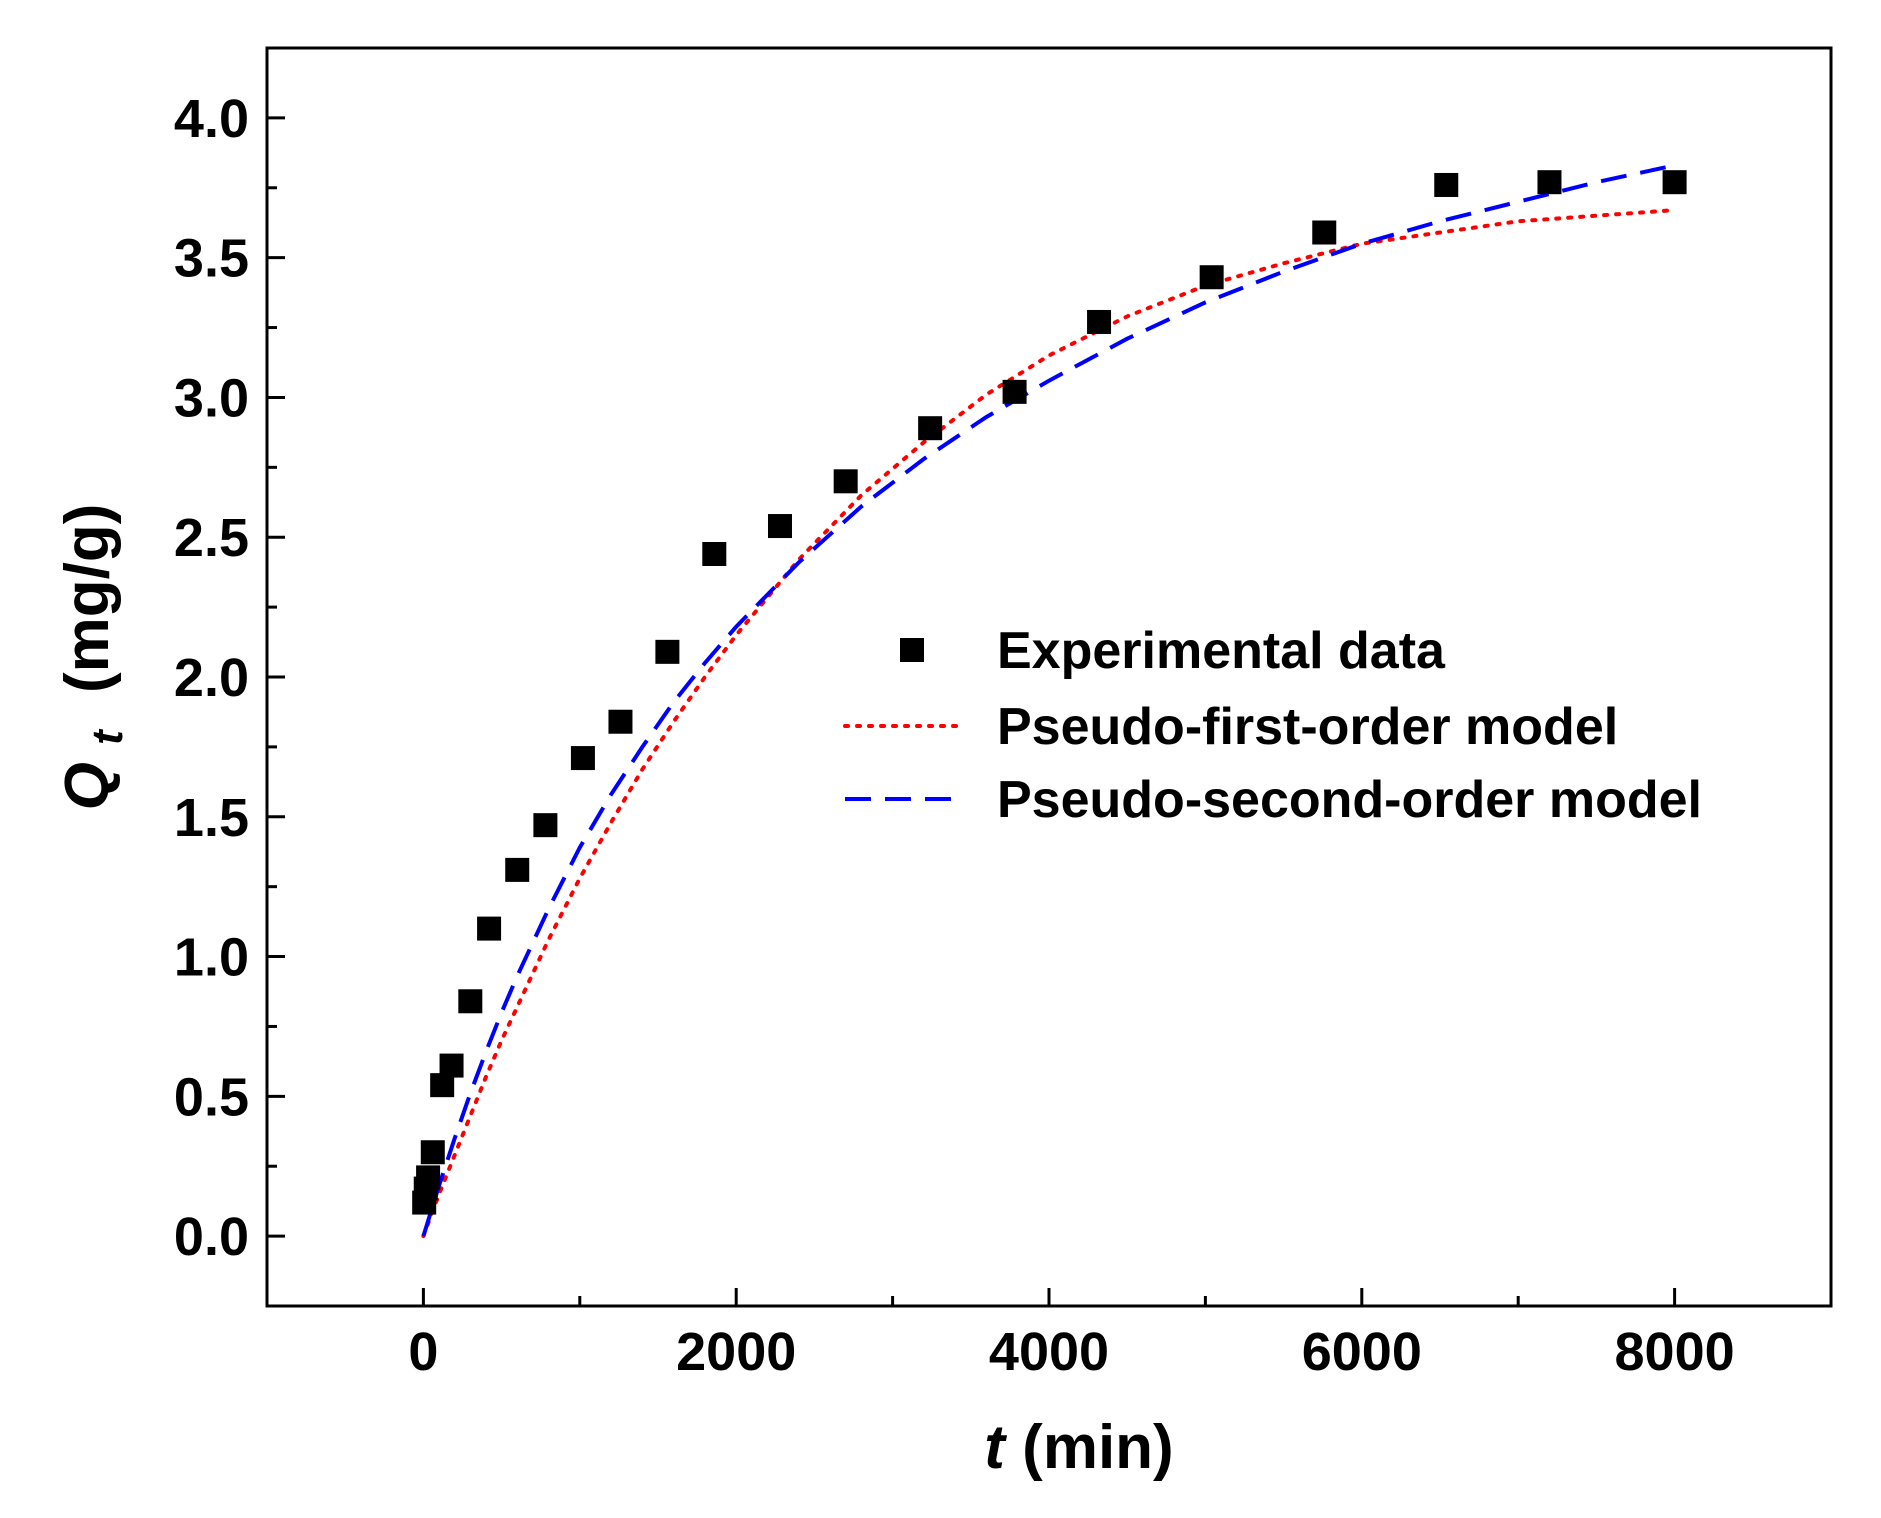 The width and height of the screenshot is (1881, 1518). What do you see at coordinates (736, 1352) in the screenshot?
I see `x-tick-label: 2000` at bounding box center [736, 1352].